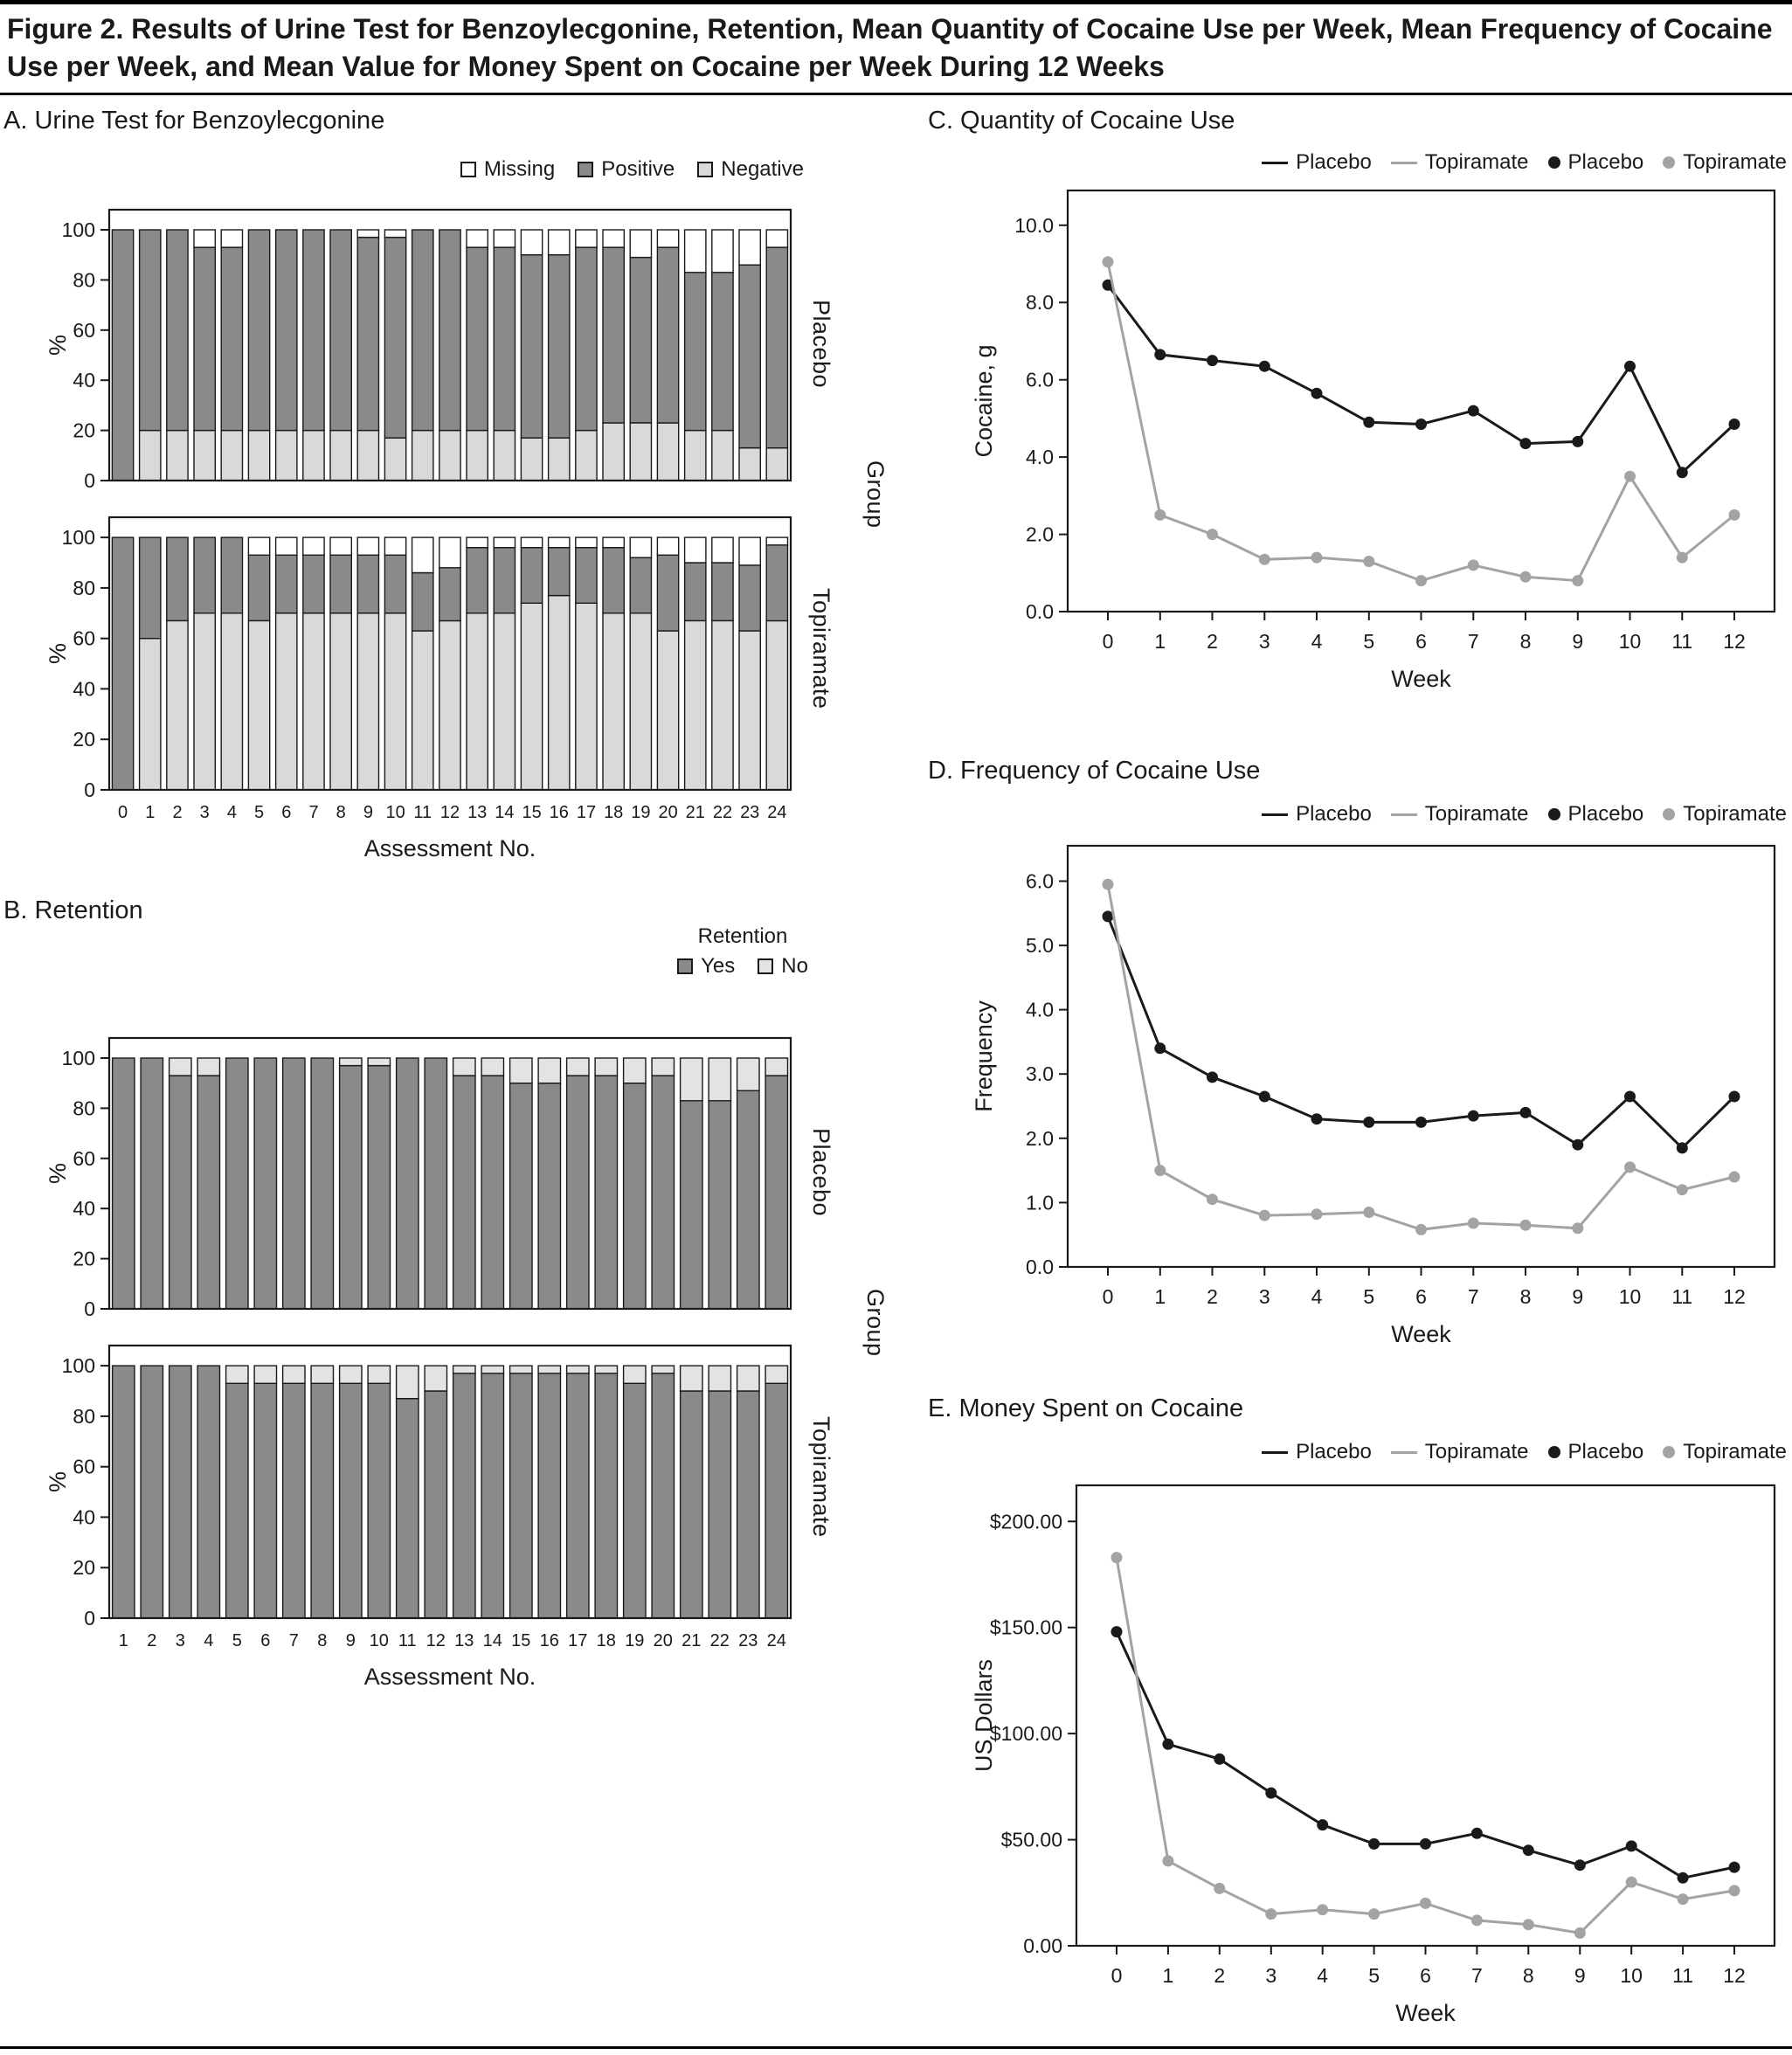  I want to click on svg-text: $50.00, so click(1031, 1840).